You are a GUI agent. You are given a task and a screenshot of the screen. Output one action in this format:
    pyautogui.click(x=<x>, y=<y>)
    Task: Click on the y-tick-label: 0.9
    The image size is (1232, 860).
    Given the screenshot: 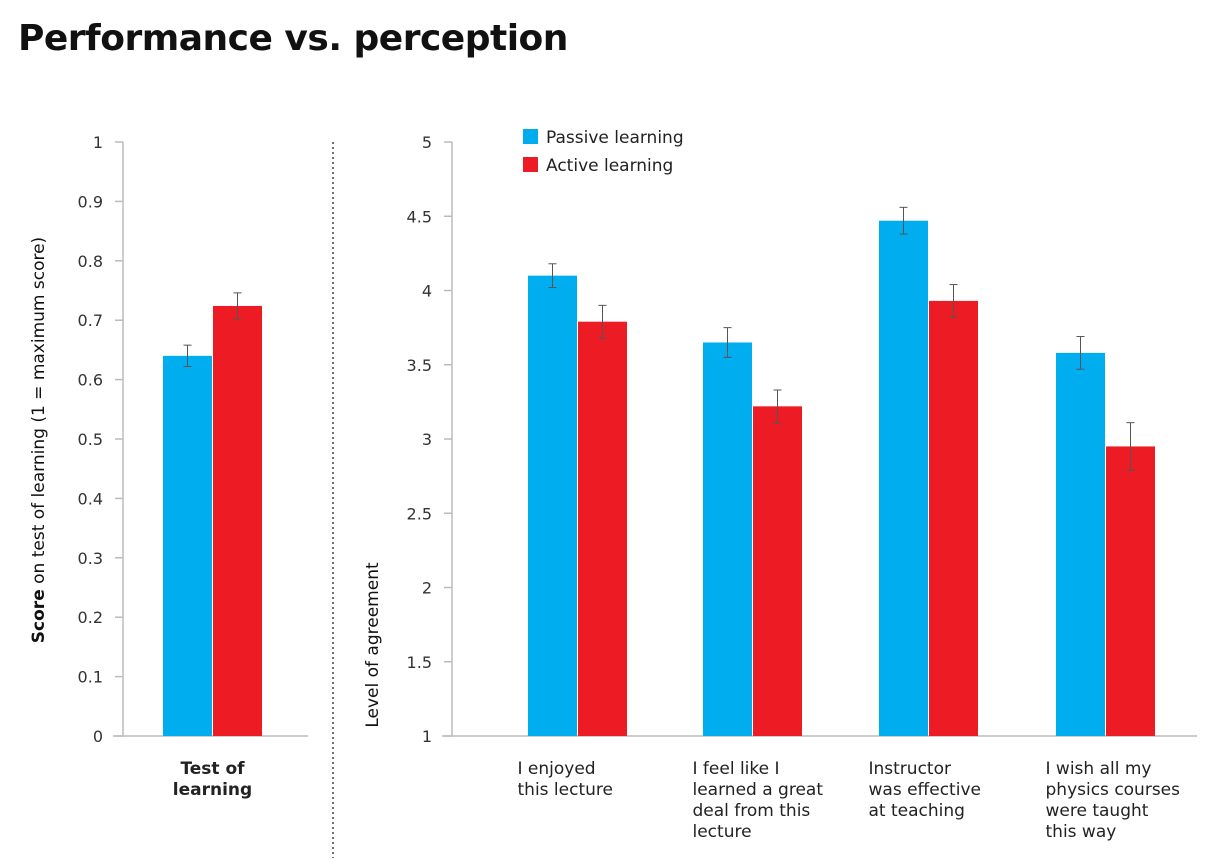 What is the action you would take?
    pyautogui.click(x=90, y=201)
    